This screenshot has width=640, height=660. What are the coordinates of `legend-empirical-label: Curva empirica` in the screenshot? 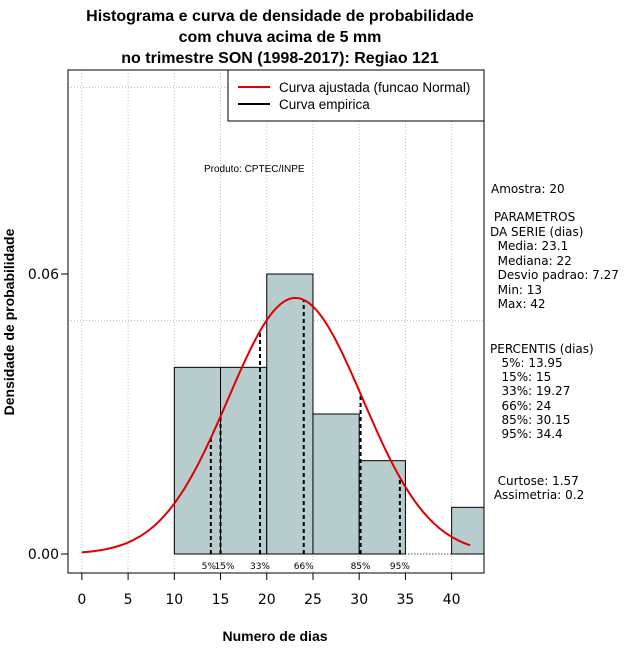 It's located at (324, 104).